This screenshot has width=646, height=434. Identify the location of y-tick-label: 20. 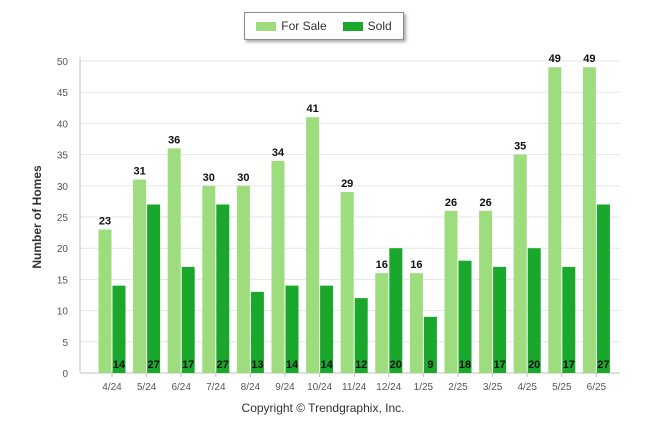
(63, 249).